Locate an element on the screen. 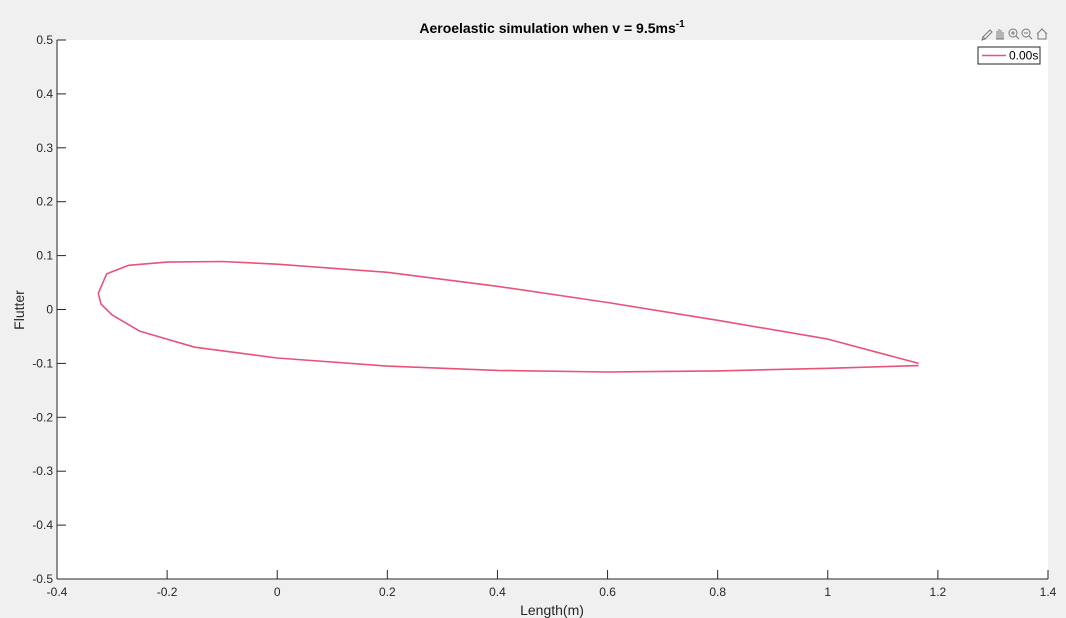 The height and width of the screenshot is (618, 1066). x-tick-label: 0.8 is located at coordinates (717, 592).